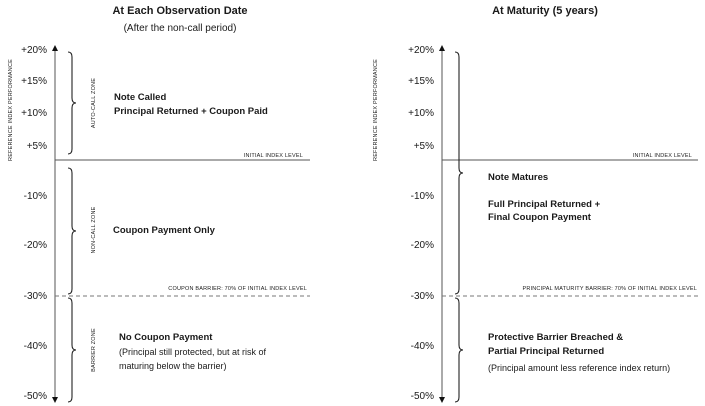 Image resolution: width=705 pixels, height=406 pixels. What do you see at coordinates (166, 337) in the screenshot?
I see `barrier-heading: No Coupon Payment` at bounding box center [166, 337].